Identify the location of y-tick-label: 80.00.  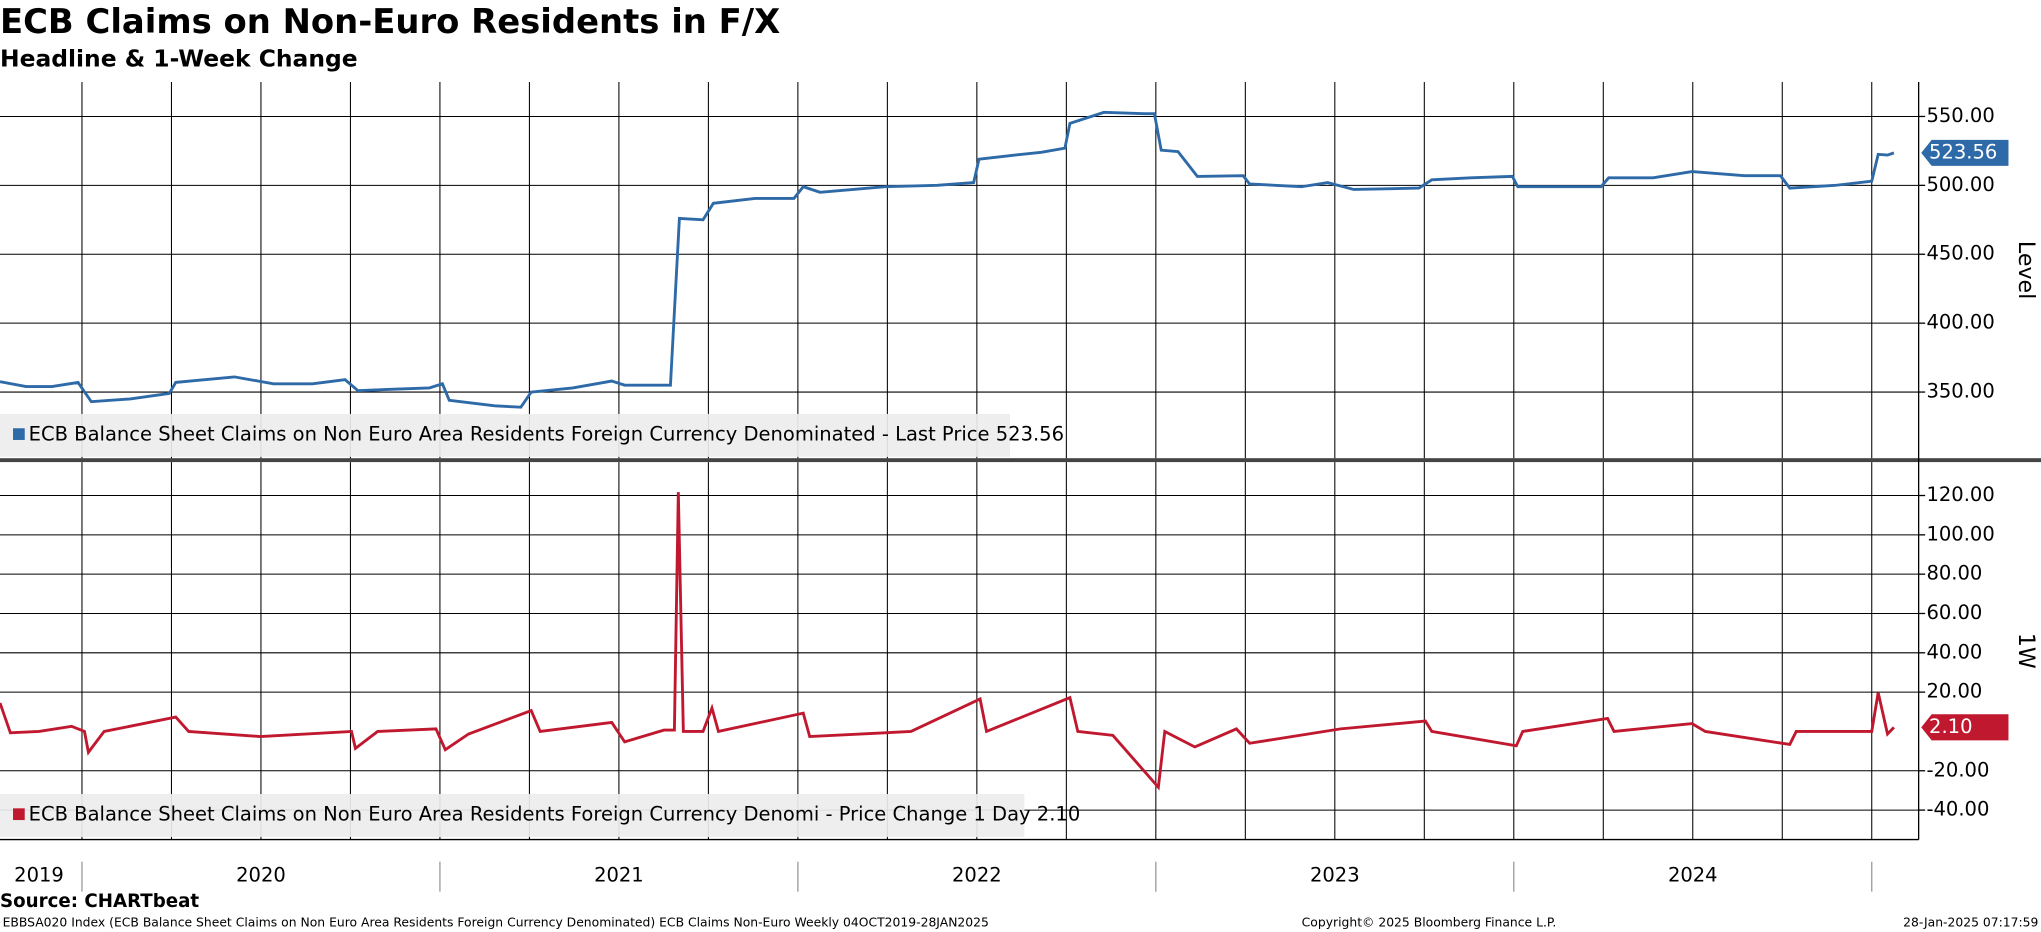
(1954, 573).